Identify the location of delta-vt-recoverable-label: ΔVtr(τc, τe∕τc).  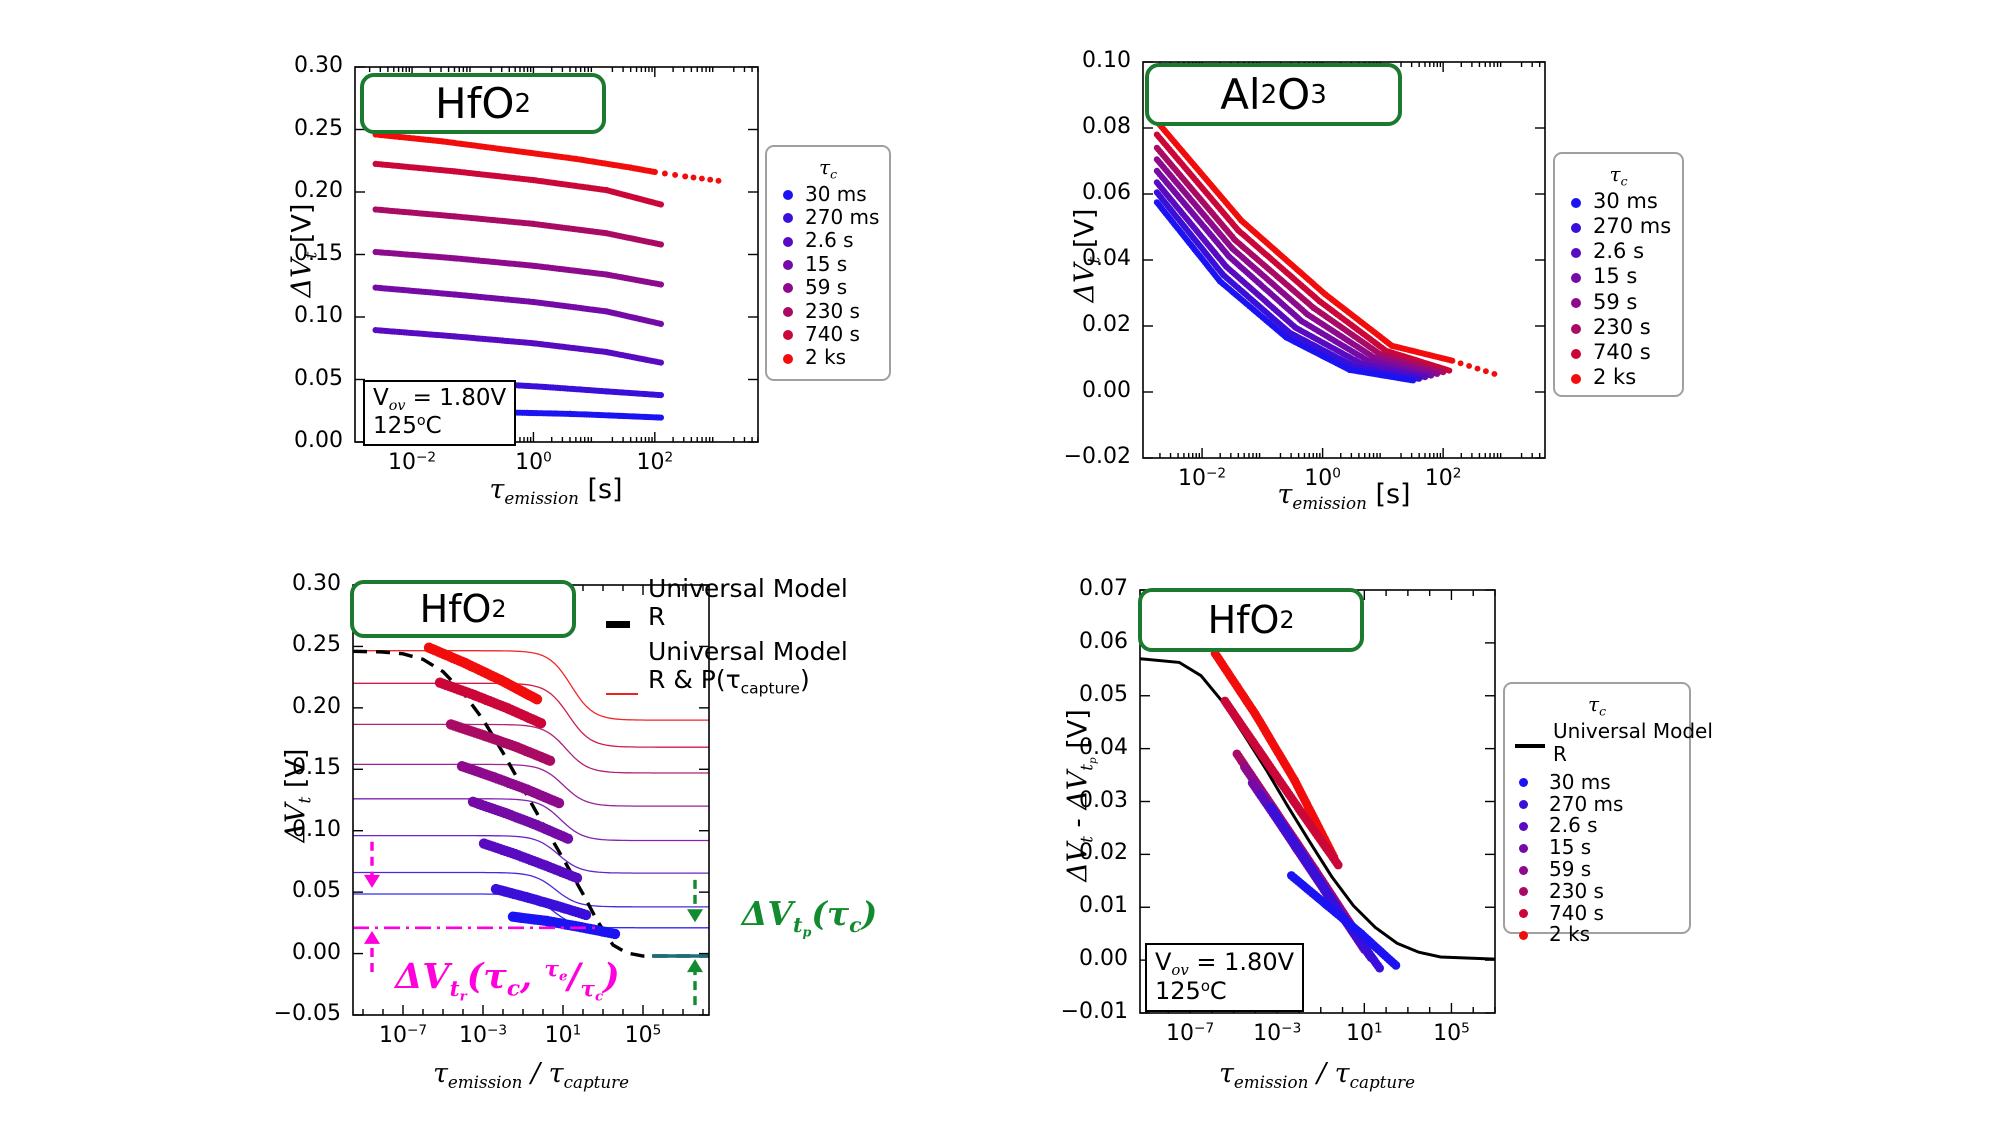
(507, 980).